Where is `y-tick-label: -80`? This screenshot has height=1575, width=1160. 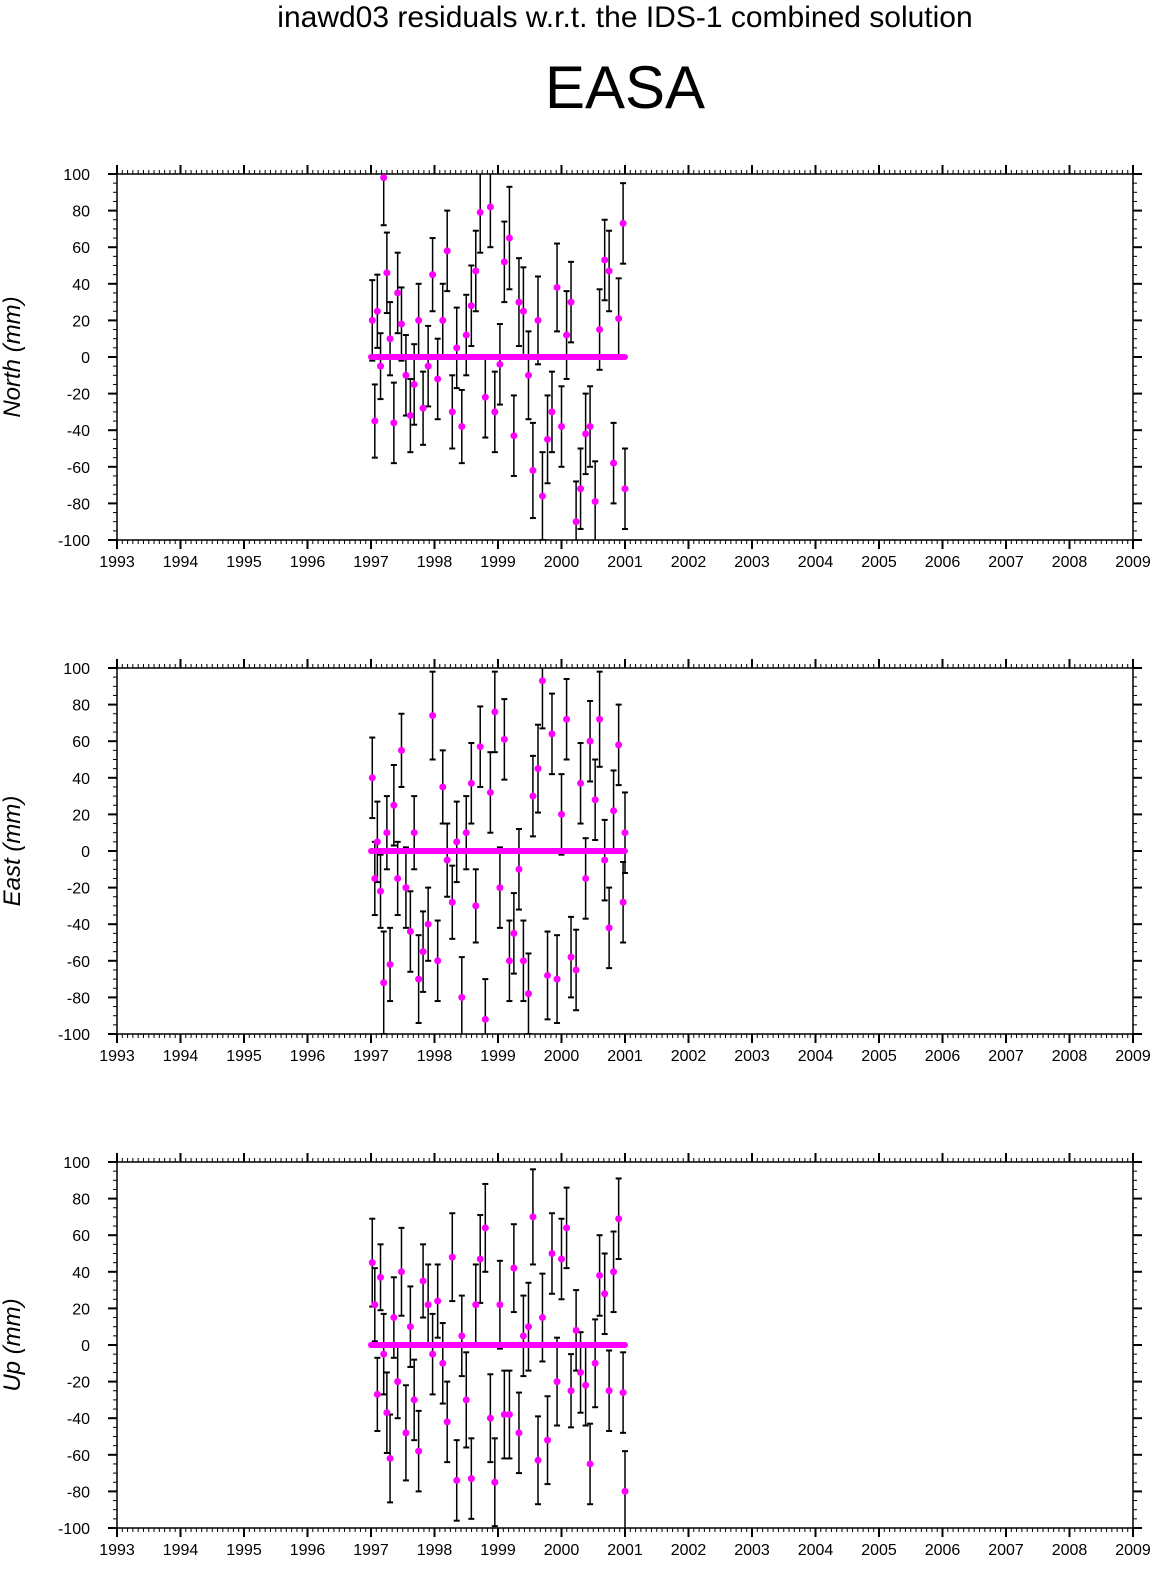 y-tick-label: -80 is located at coordinates (78, 1492).